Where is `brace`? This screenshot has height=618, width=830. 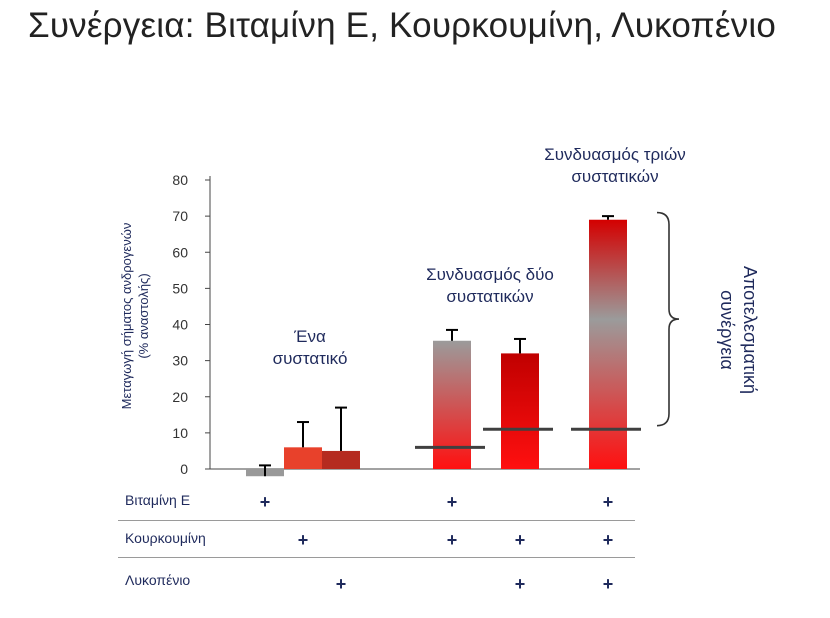
brace is located at coordinates (668, 319).